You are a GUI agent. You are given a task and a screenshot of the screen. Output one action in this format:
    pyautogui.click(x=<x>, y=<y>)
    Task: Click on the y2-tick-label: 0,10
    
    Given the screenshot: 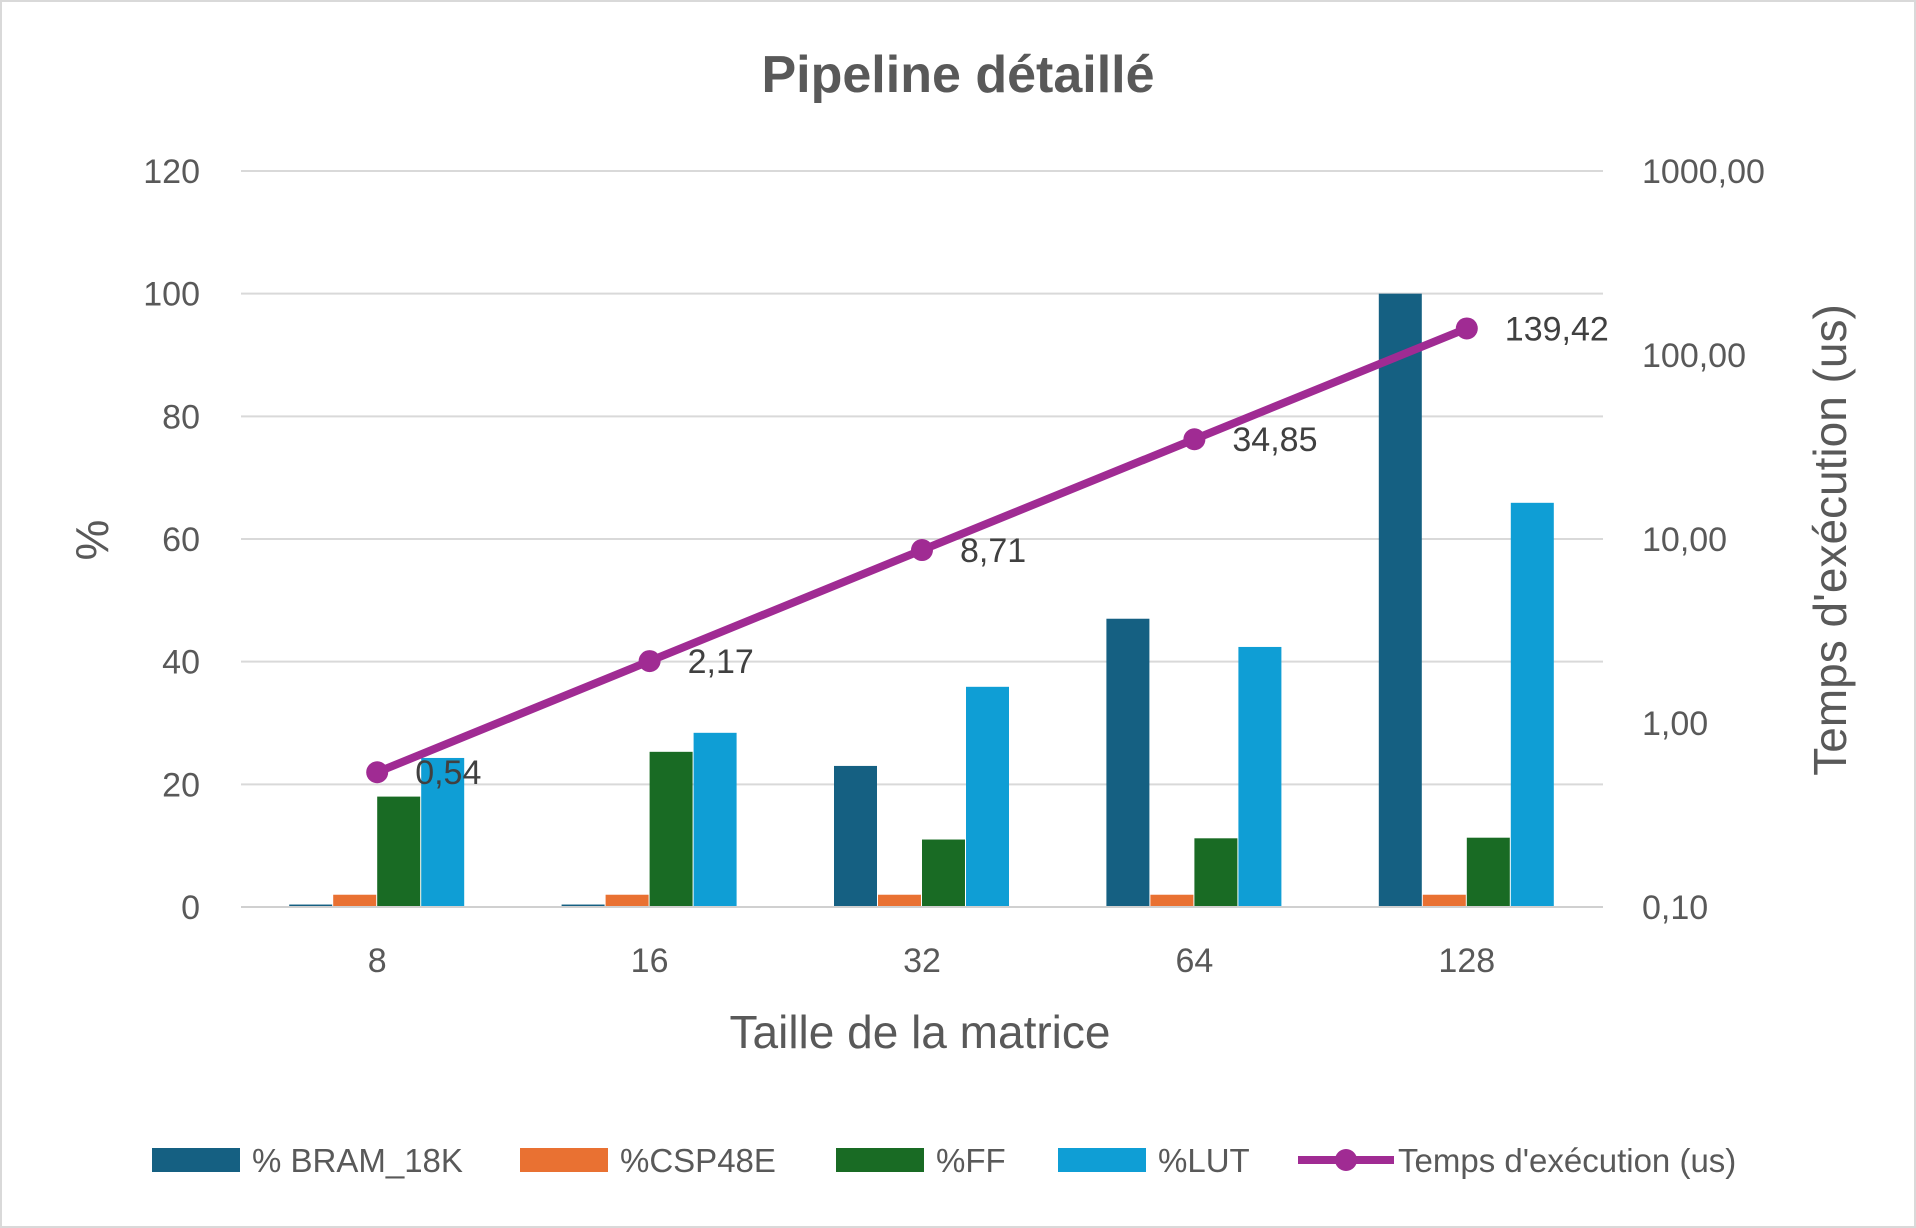 What is the action you would take?
    pyautogui.click(x=1675, y=908)
    